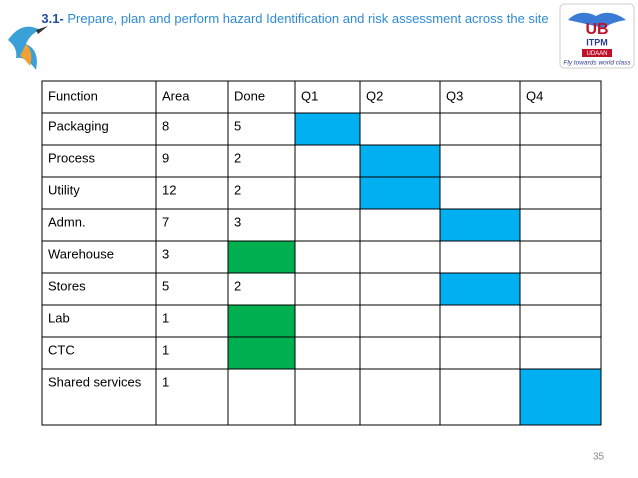 This screenshot has width=638, height=478. What do you see at coordinates (78, 125) in the screenshot?
I see `cell-text: Packaging` at bounding box center [78, 125].